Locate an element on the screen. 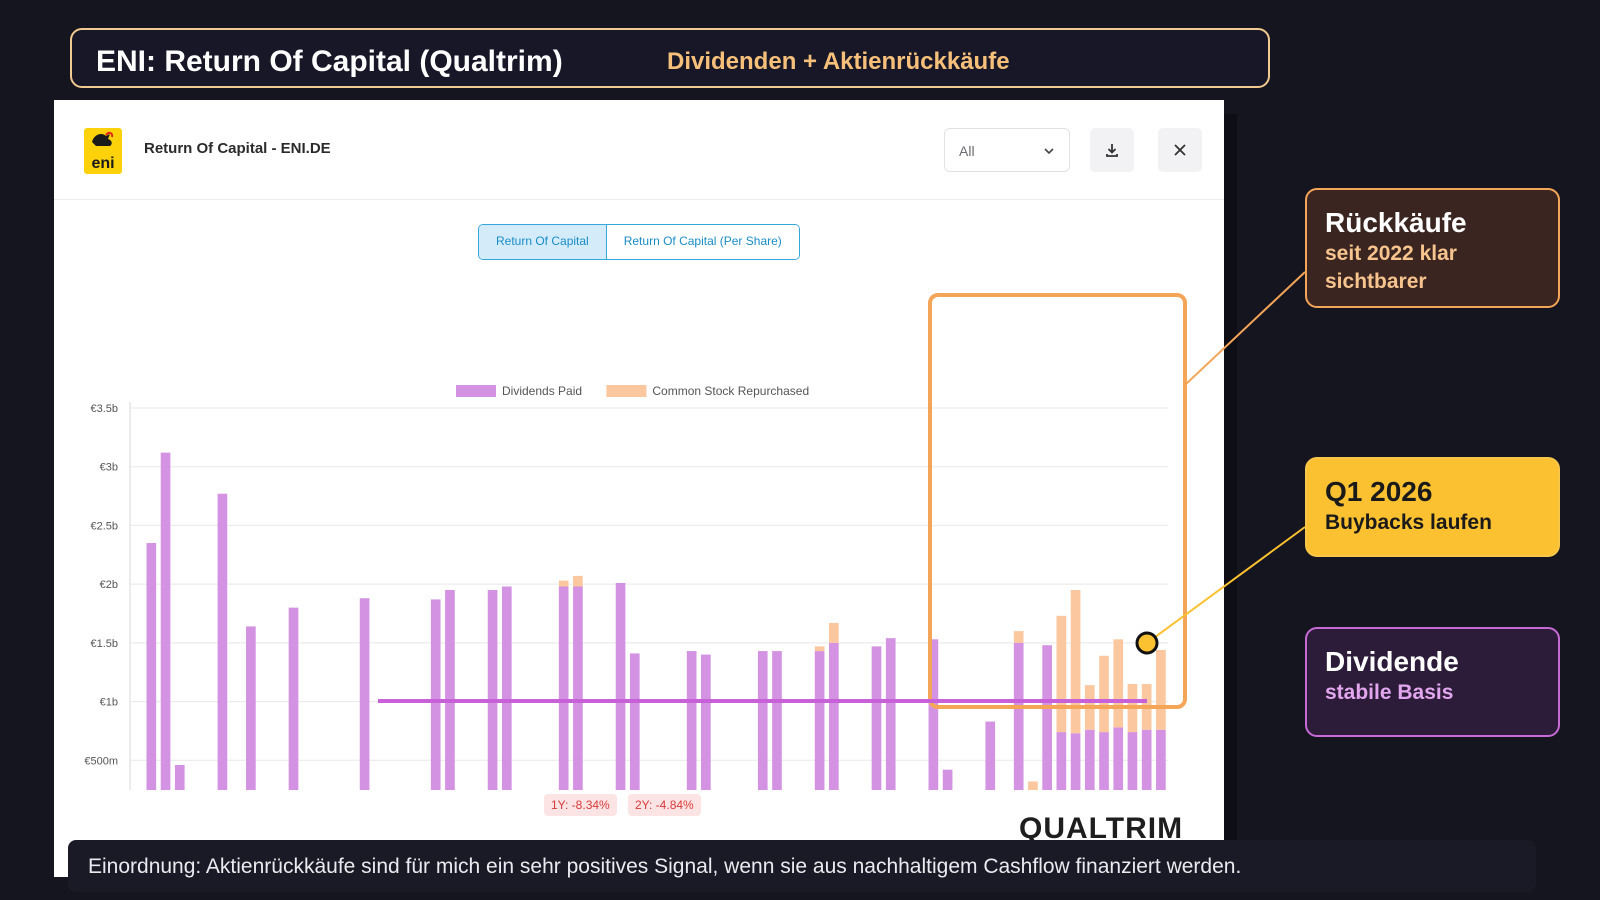 This screenshot has width=1600, height=900. qualtrim-watermark: QUALTRIM is located at coordinates (1101, 828).